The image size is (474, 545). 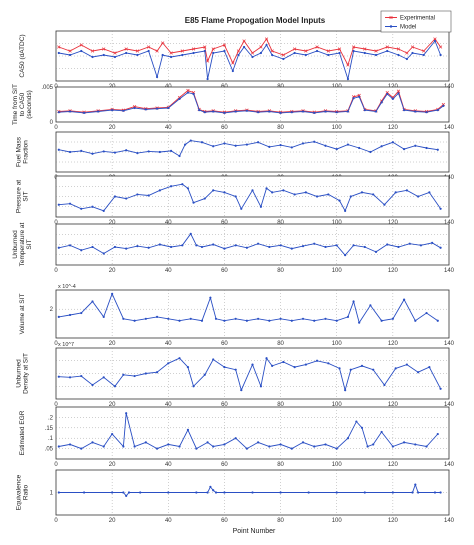 What do you see at coordinates (255, 20) in the screenshot?
I see `figure-title: E85 Flame Propogation Model Inputs` at bounding box center [255, 20].